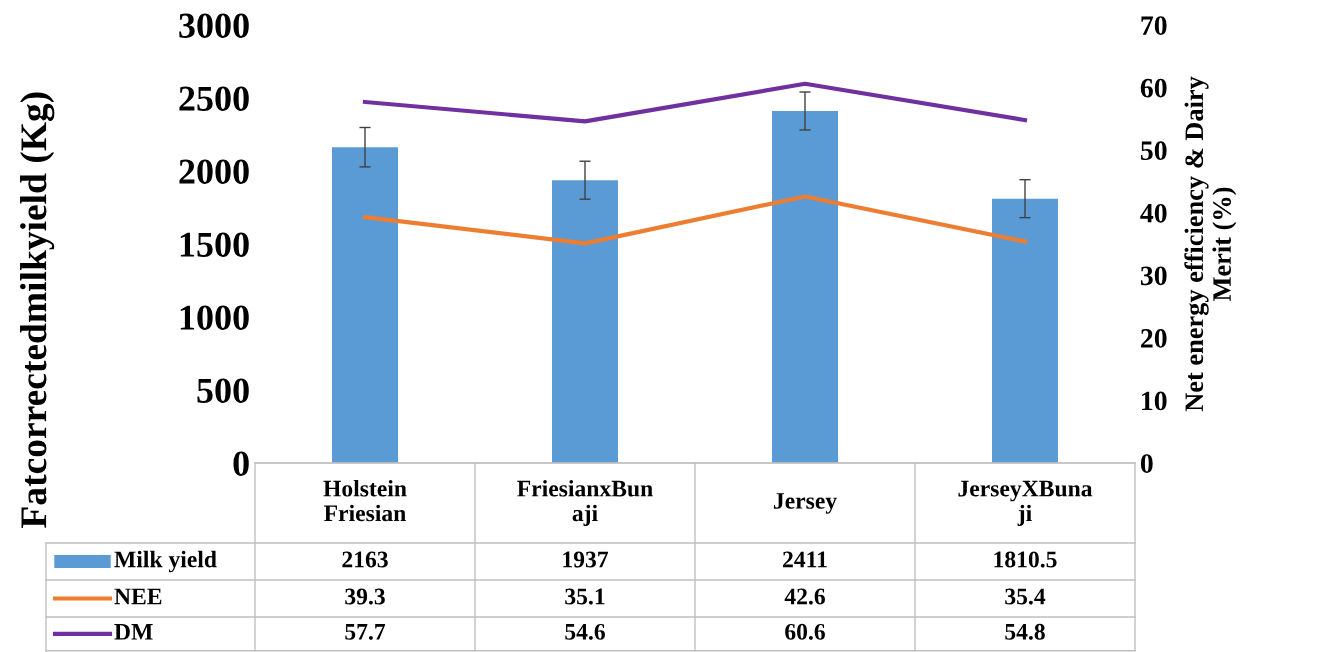 This screenshot has height=652, width=1317. Describe the element at coordinates (1210, 244) in the screenshot. I see `y2-axis-title: Net energy efficiency & Dairy Merit (%)` at that location.